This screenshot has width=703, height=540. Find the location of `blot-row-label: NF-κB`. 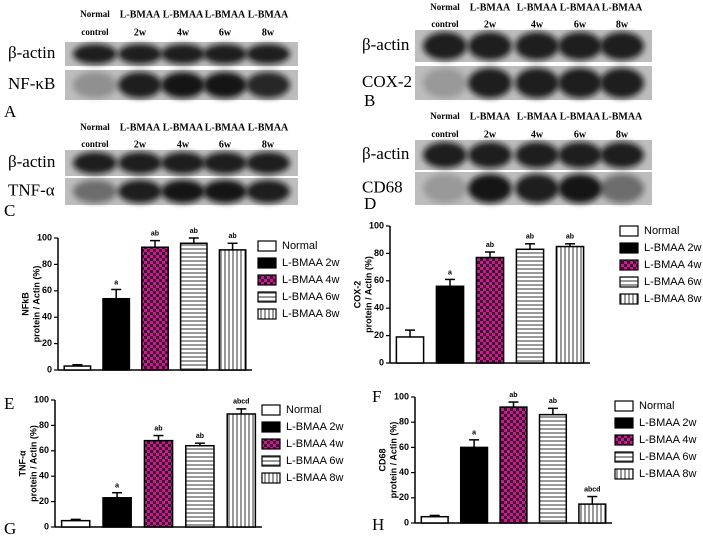

blot-row-label: NF-κB is located at coordinates (31, 83).